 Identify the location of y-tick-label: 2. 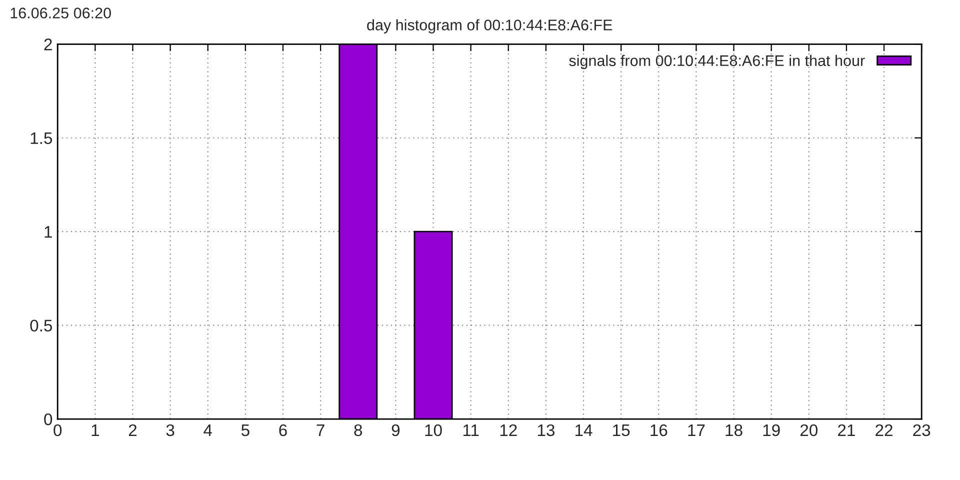
(48, 44).